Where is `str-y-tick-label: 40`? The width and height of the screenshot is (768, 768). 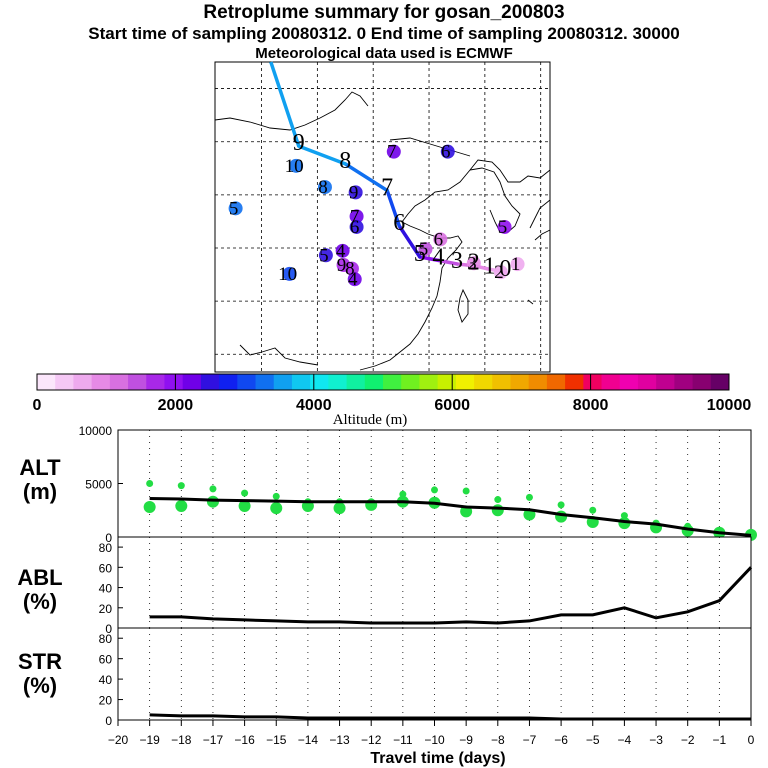
str-y-tick-label: 40 is located at coordinates (106, 680).